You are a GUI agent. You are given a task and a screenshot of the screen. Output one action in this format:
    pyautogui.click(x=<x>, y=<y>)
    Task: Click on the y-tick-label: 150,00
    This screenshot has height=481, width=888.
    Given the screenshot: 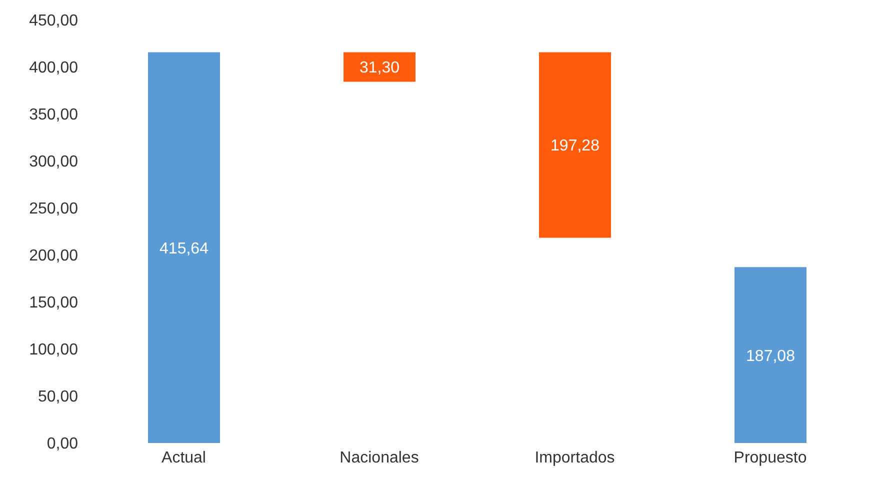 What is the action you would take?
    pyautogui.click(x=53, y=303)
    